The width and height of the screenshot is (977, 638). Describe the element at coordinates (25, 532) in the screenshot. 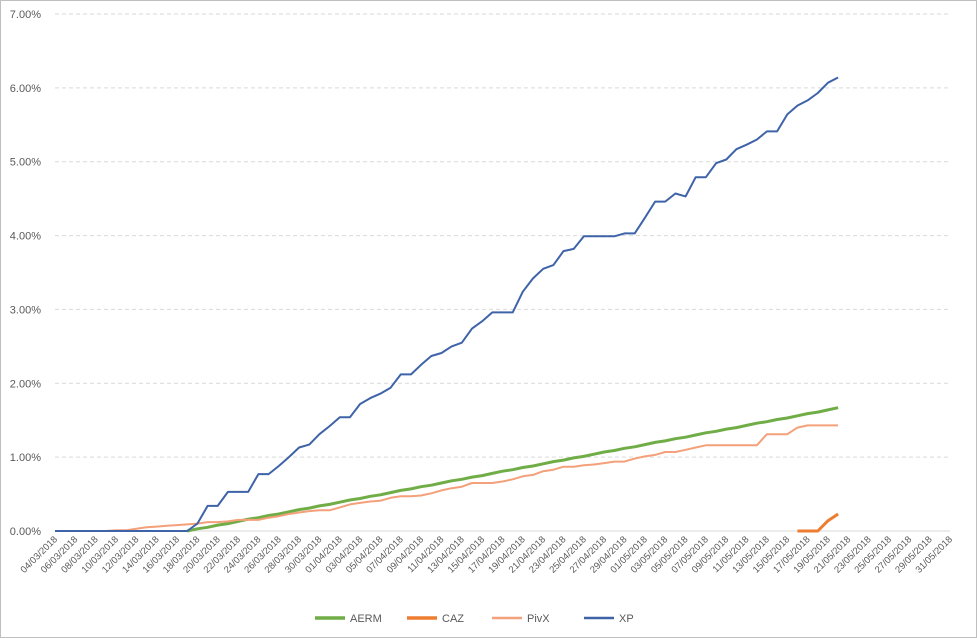

I see `y-tick-label: 0.00%` at that location.